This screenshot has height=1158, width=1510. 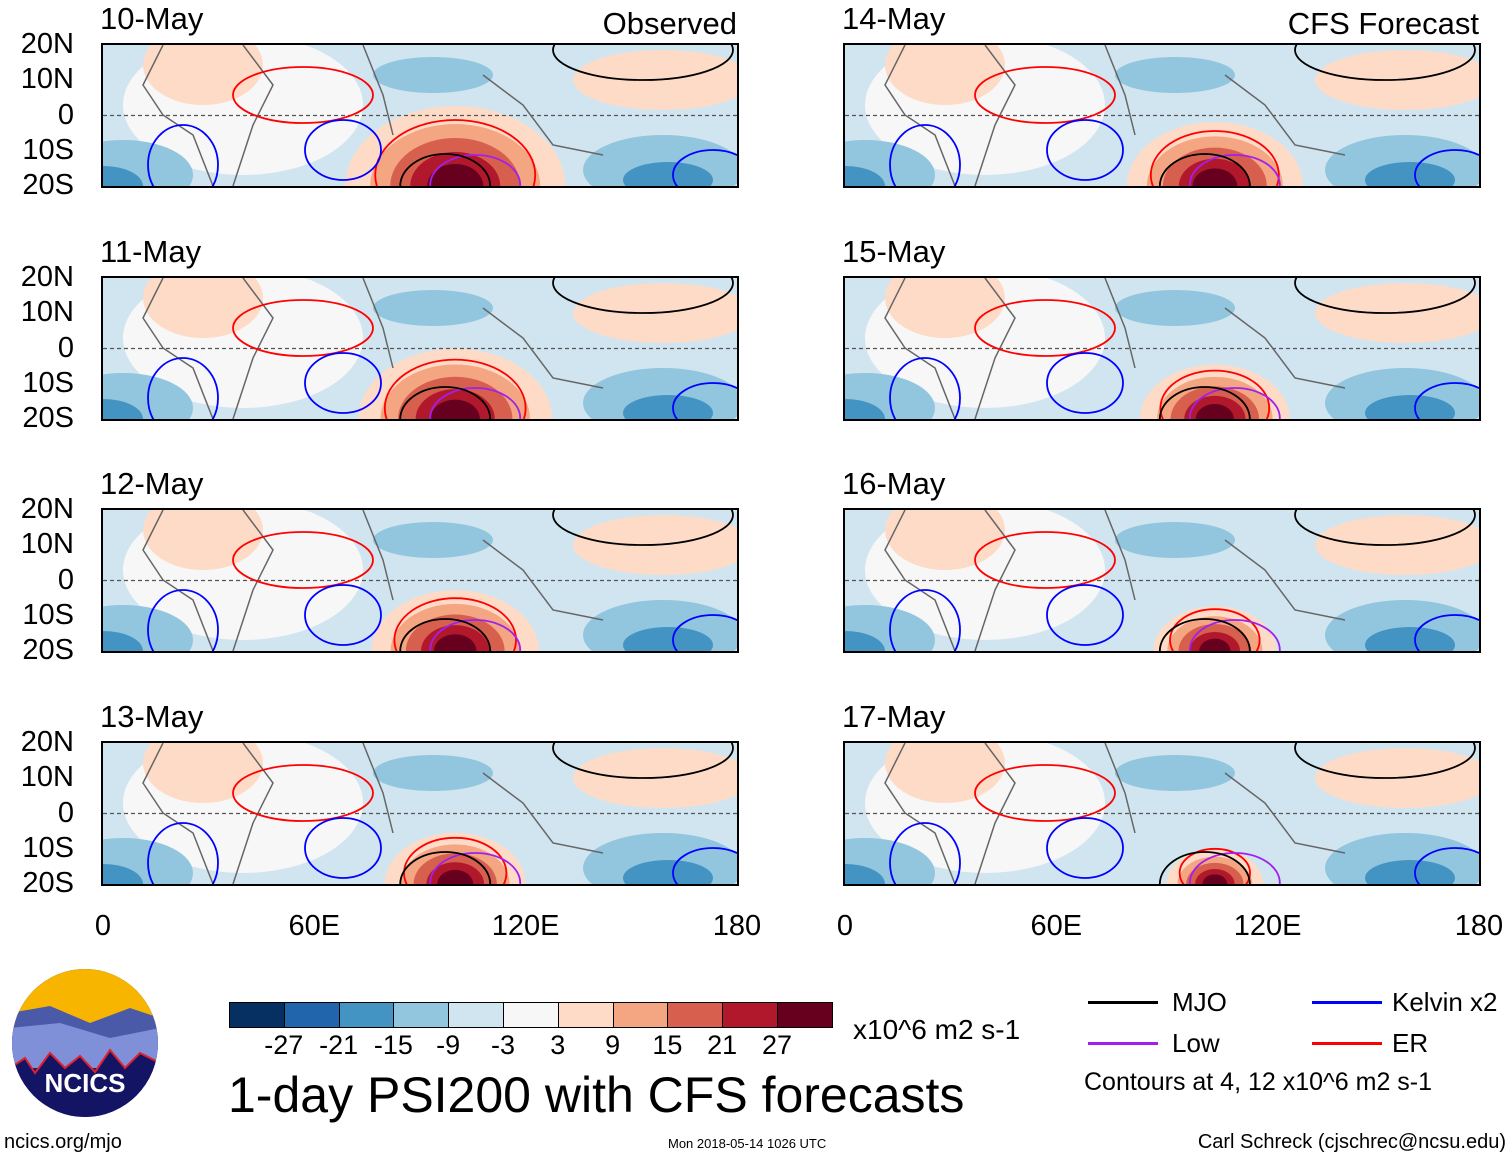 What do you see at coordinates (85, 1083) in the screenshot?
I see `svg-text: NCICS` at bounding box center [85, 1083].